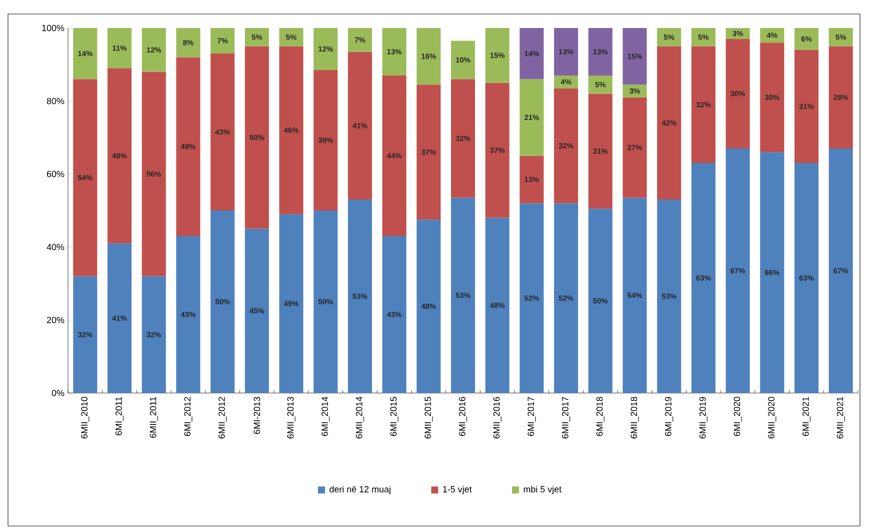 The image size is (869, 530). I want to click on x-tick-label: 6MI_2016, so click(463, 416).